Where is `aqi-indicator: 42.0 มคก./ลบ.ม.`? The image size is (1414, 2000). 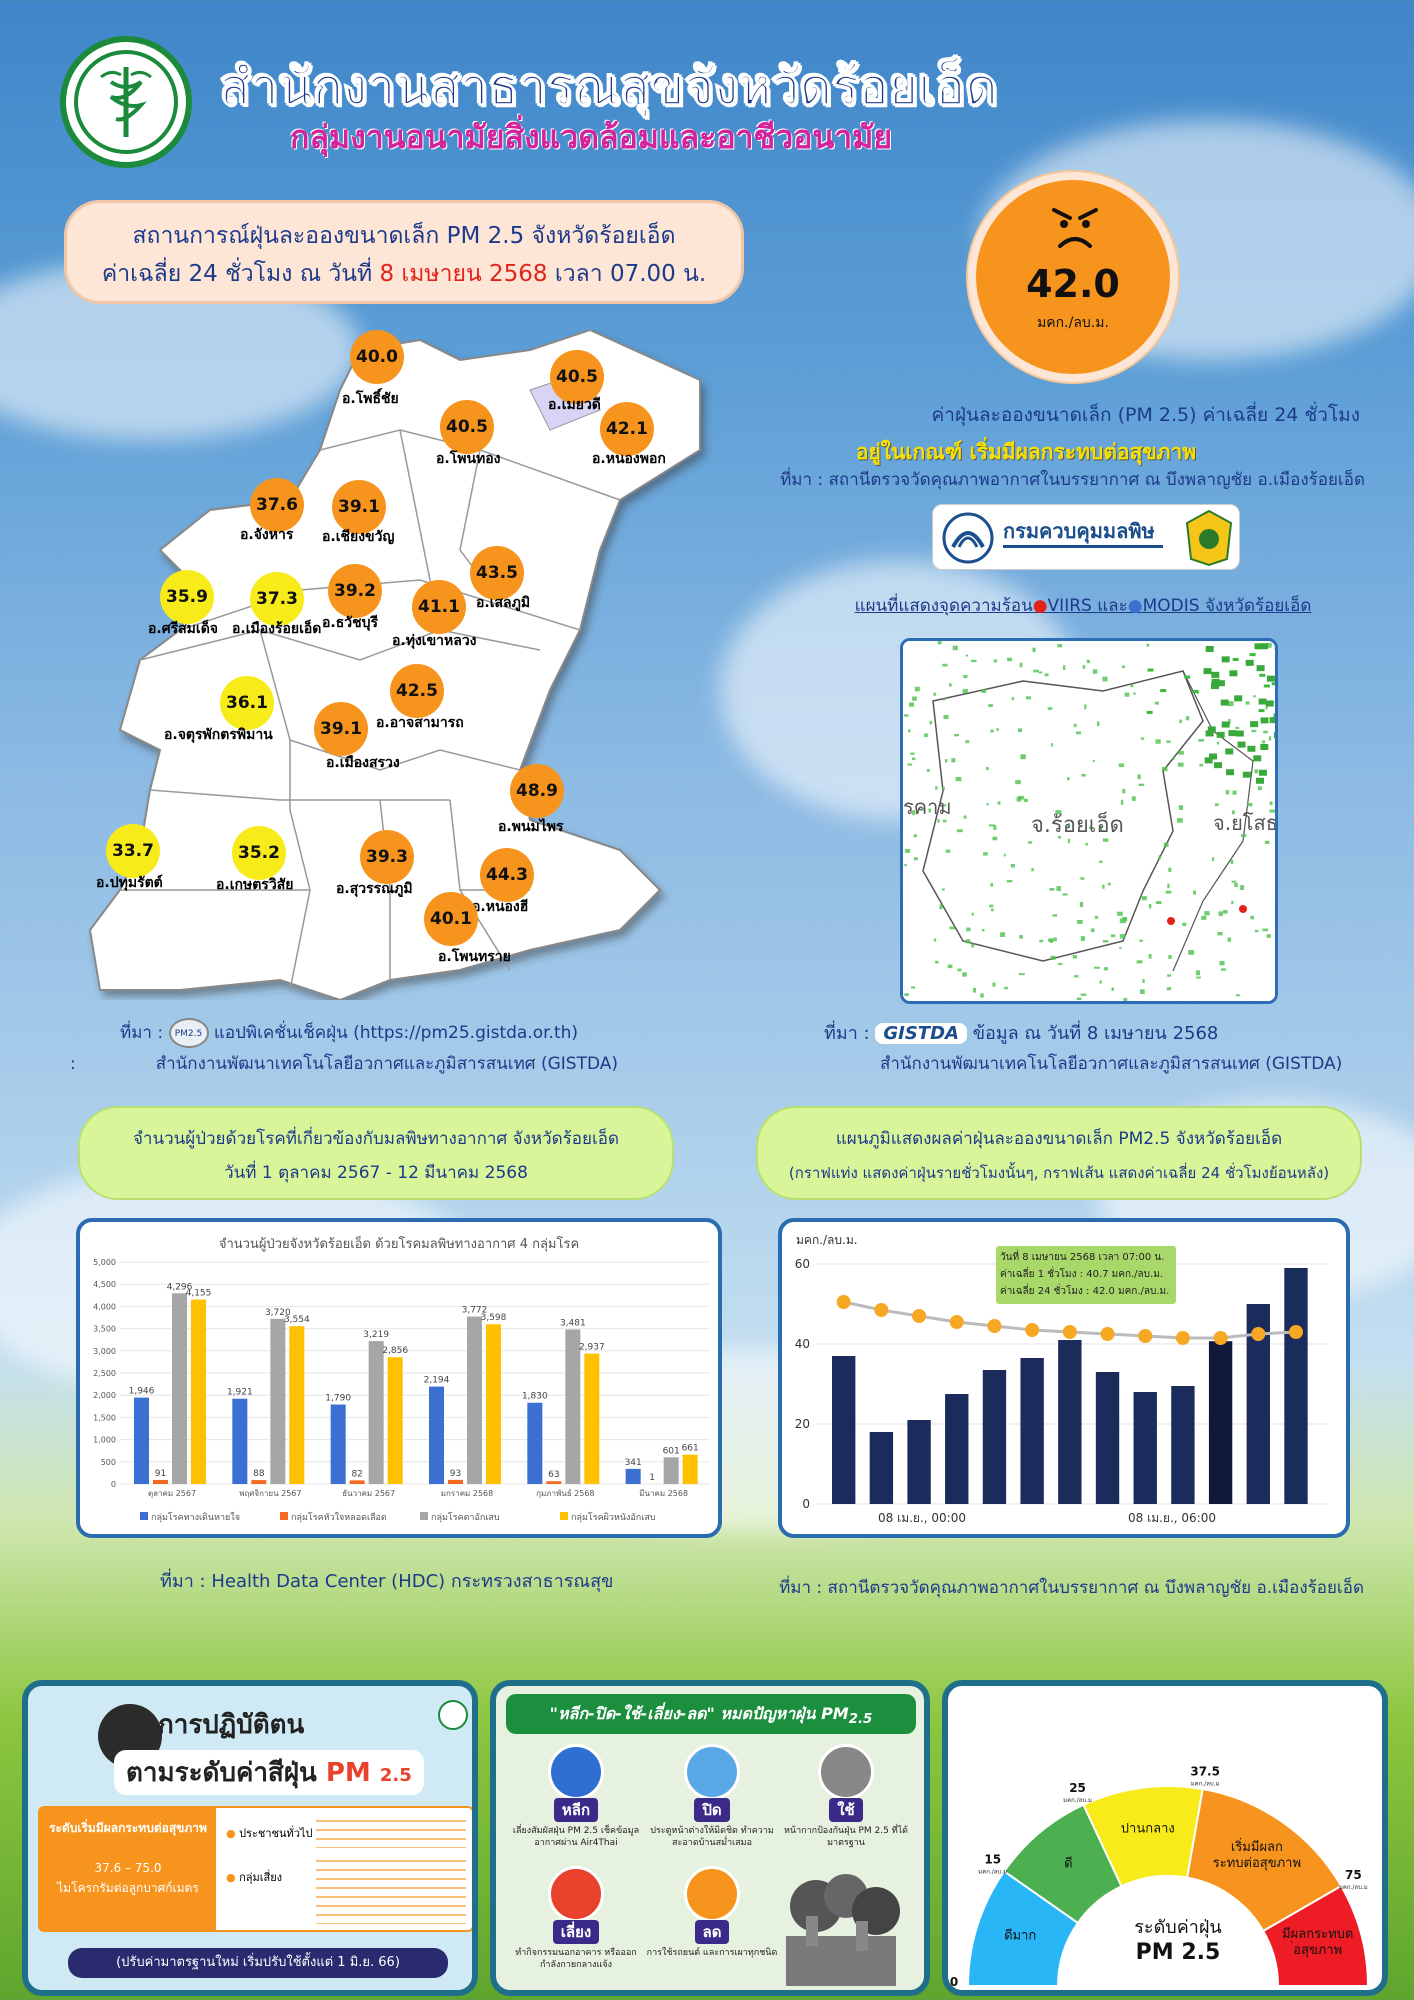
aqi-indicator: 42.0 มคก./ลบ.ม. is located at coordinates (1073, 277).